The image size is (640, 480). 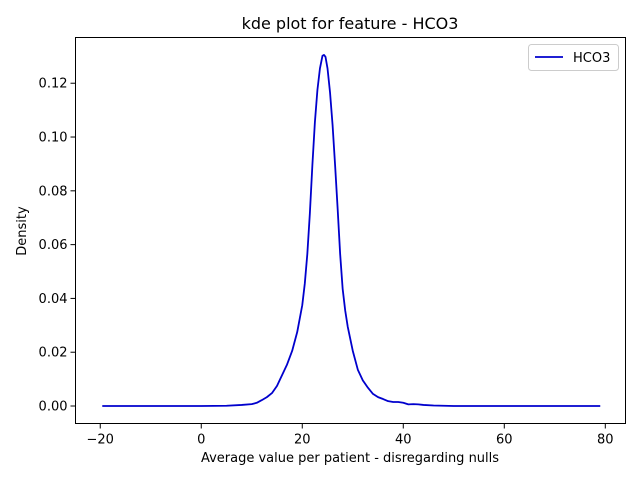 What do you see at coordinates (591, 58) in the screenshot?
I see `legend-label-hco3: HCO3` at bounding box center [591, 58].